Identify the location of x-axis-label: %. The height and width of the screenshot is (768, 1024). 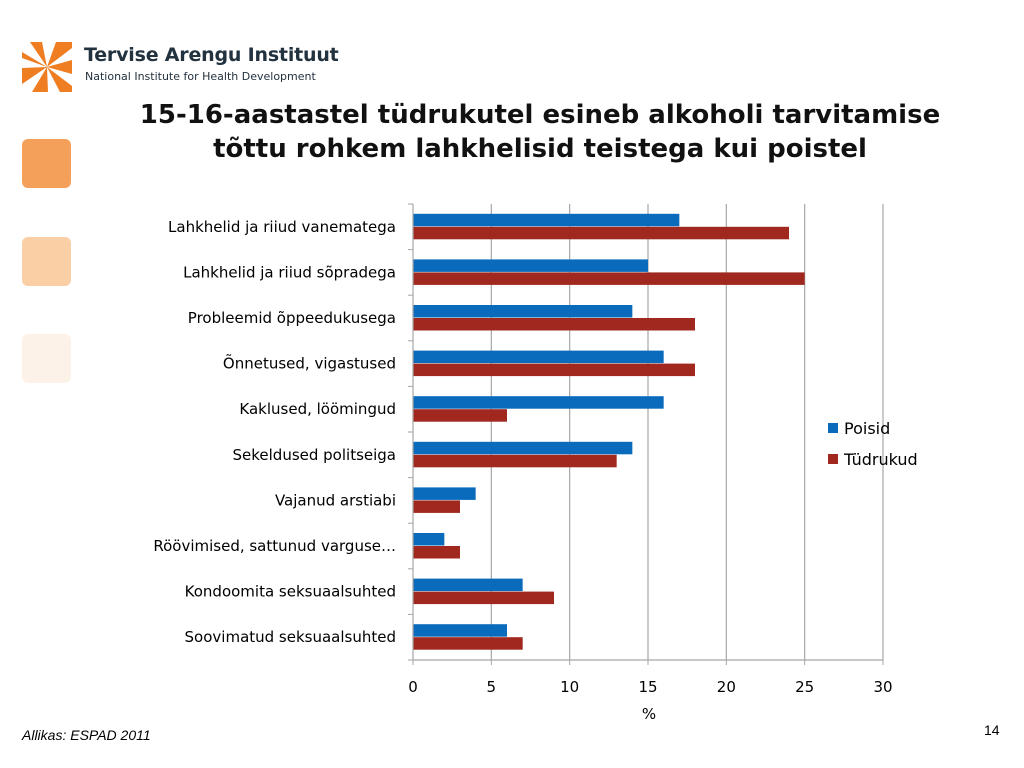
(649, 714).